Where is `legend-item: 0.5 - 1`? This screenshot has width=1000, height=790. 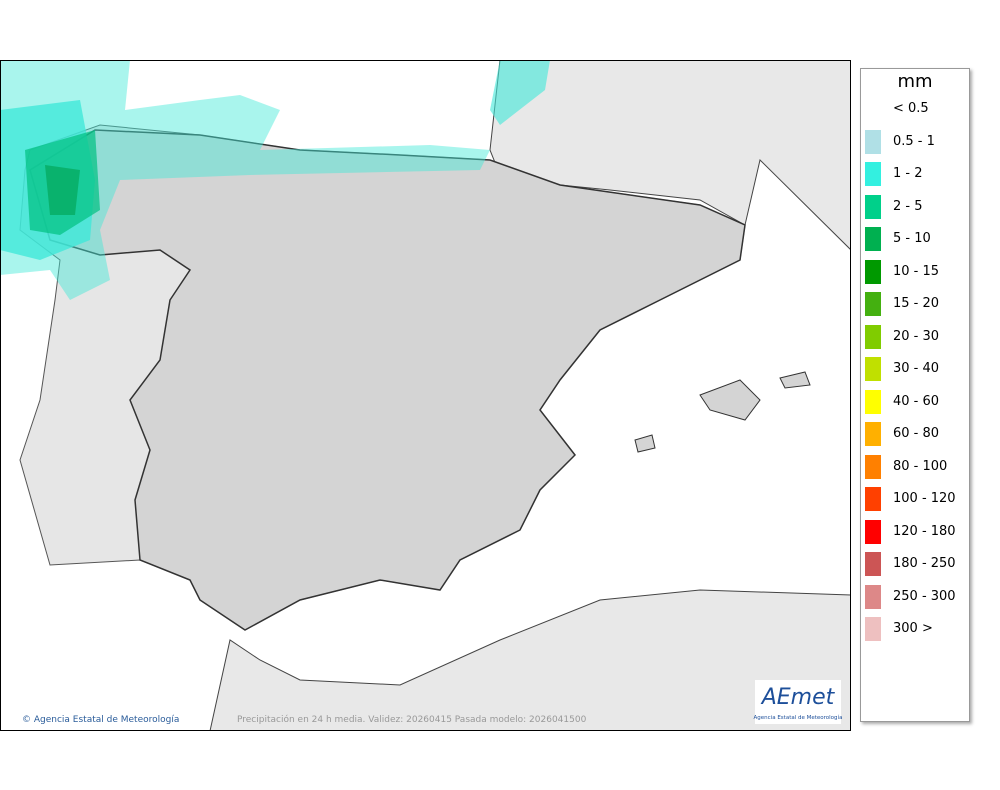
legend-item: 0.5 - 1 is located at coordinates (917, 141).